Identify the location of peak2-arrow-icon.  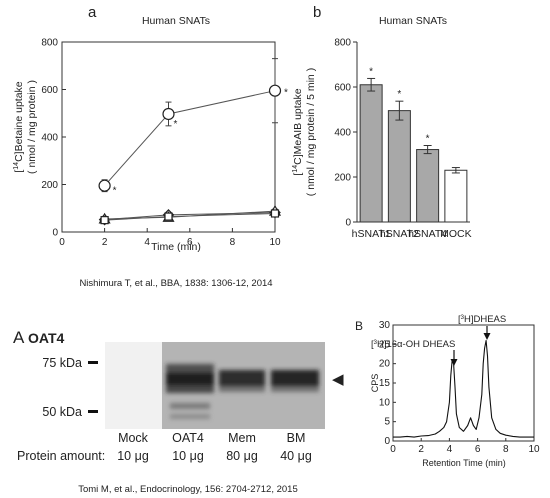
(487, 336).